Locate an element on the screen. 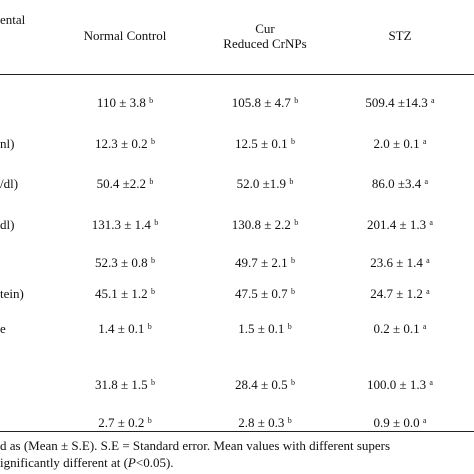 This screenshot has height=474, width=474. table-cell: 86.0 ±3.4 a is located at coordinates (400, 184).